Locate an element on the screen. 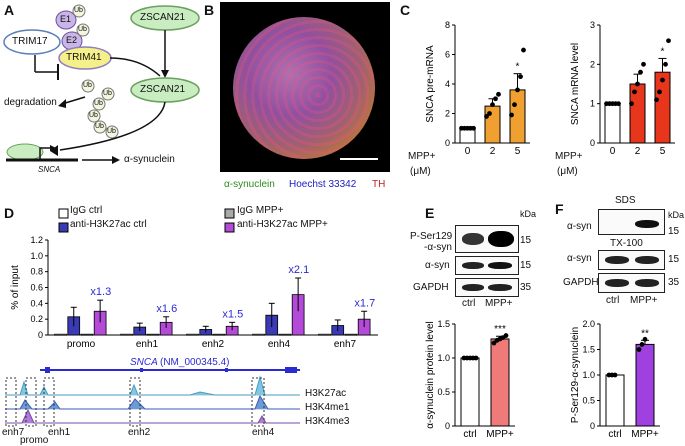  f-blot-gapdh is located at coordinates (631, 283).